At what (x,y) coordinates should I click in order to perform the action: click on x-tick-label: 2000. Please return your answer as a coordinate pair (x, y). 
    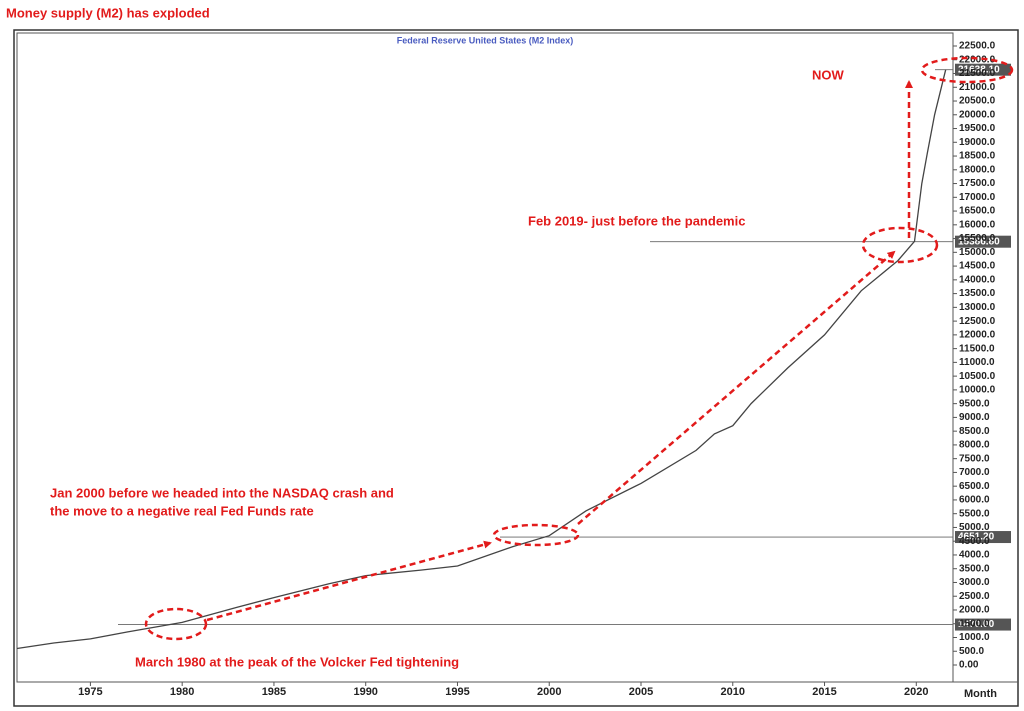
    Looking at the image, I should click on (549, 692).